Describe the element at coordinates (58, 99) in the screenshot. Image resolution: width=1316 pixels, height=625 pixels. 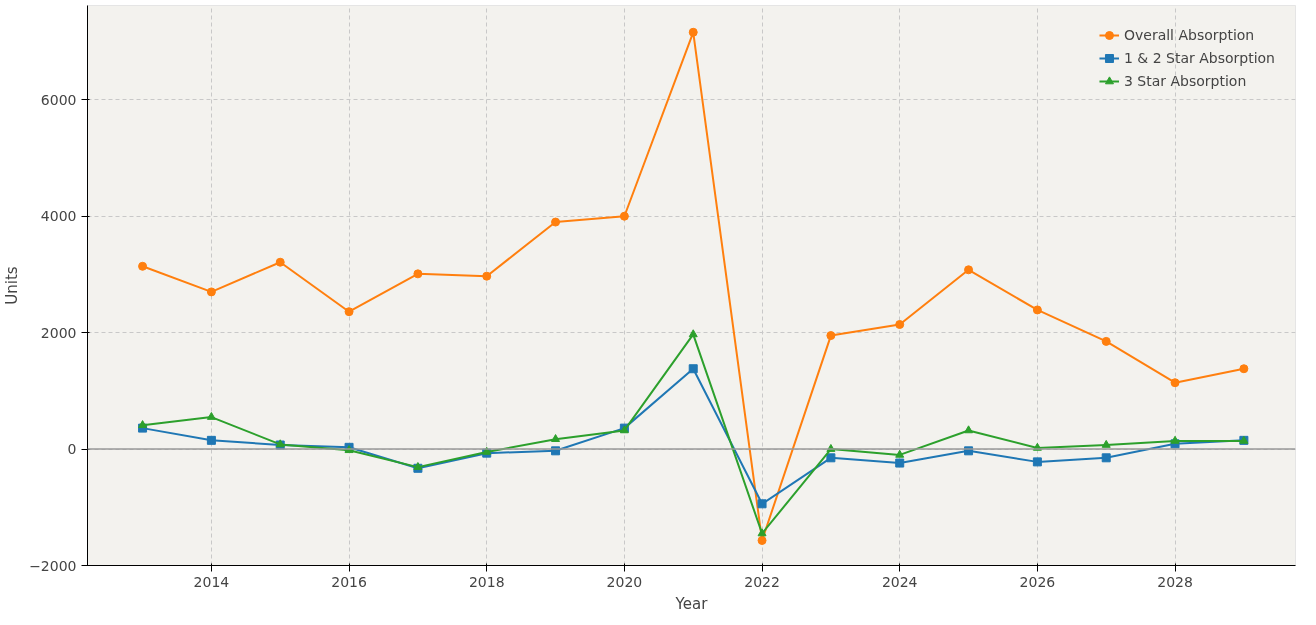
I see `y-tick-label: 6000` at that location.